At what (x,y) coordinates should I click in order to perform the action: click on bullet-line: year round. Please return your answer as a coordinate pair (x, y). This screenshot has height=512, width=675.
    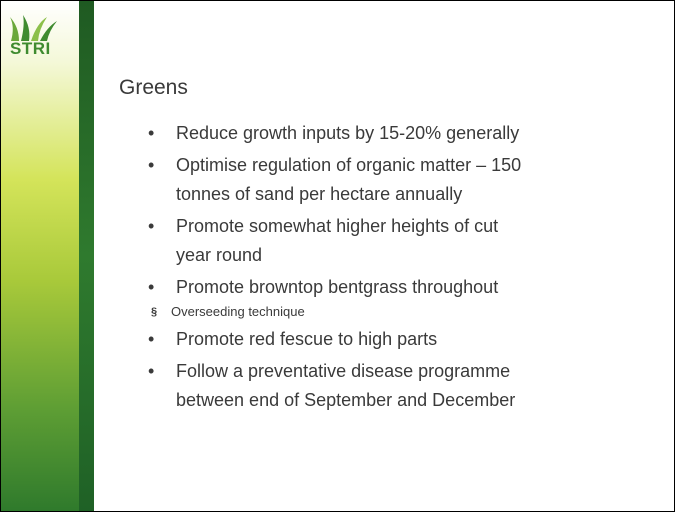
    Looking at the image, I should click on (219, 255).